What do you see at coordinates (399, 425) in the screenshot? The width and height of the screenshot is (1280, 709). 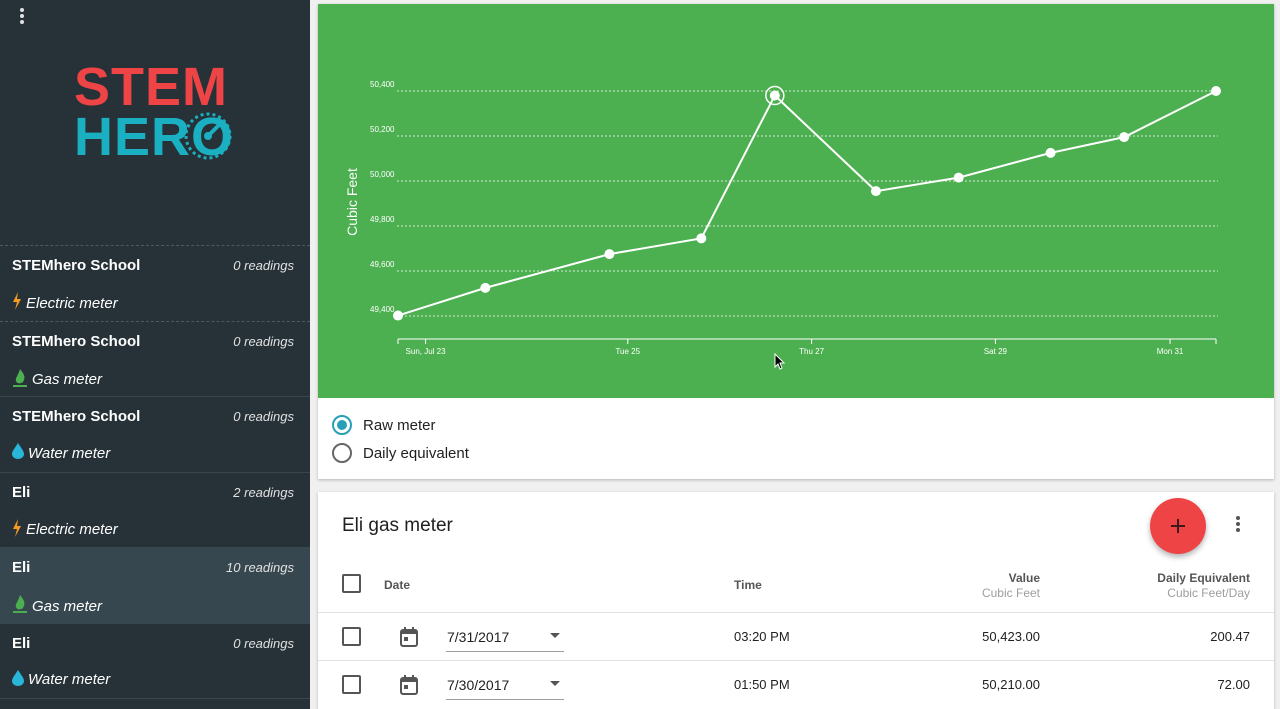 I see `raw-meter-label: Raw meter` at bounding box center [399, 425].